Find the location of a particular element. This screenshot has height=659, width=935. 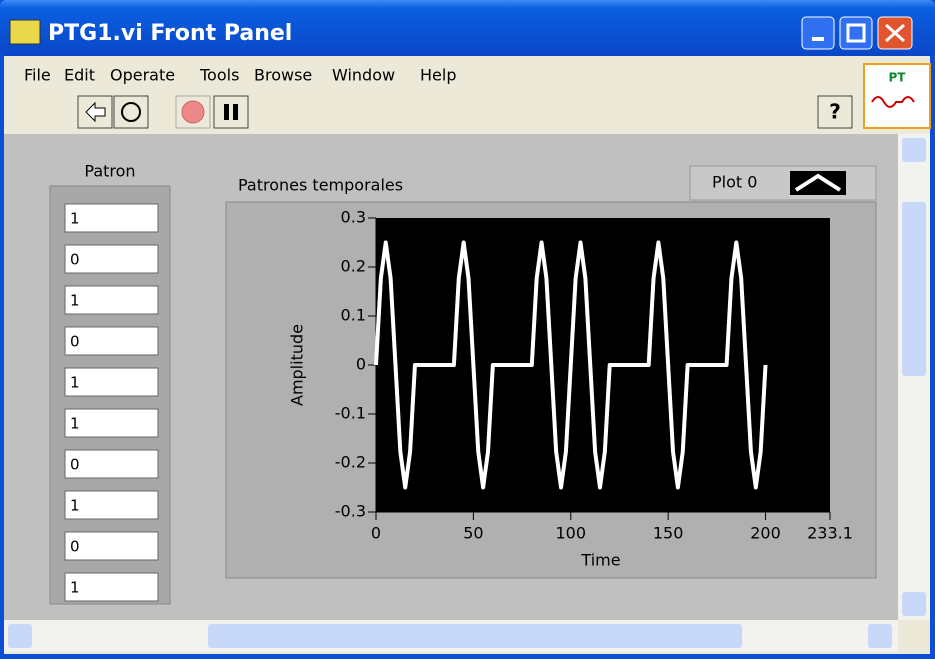

run-continuous-button is located at coordinates (131, 112).